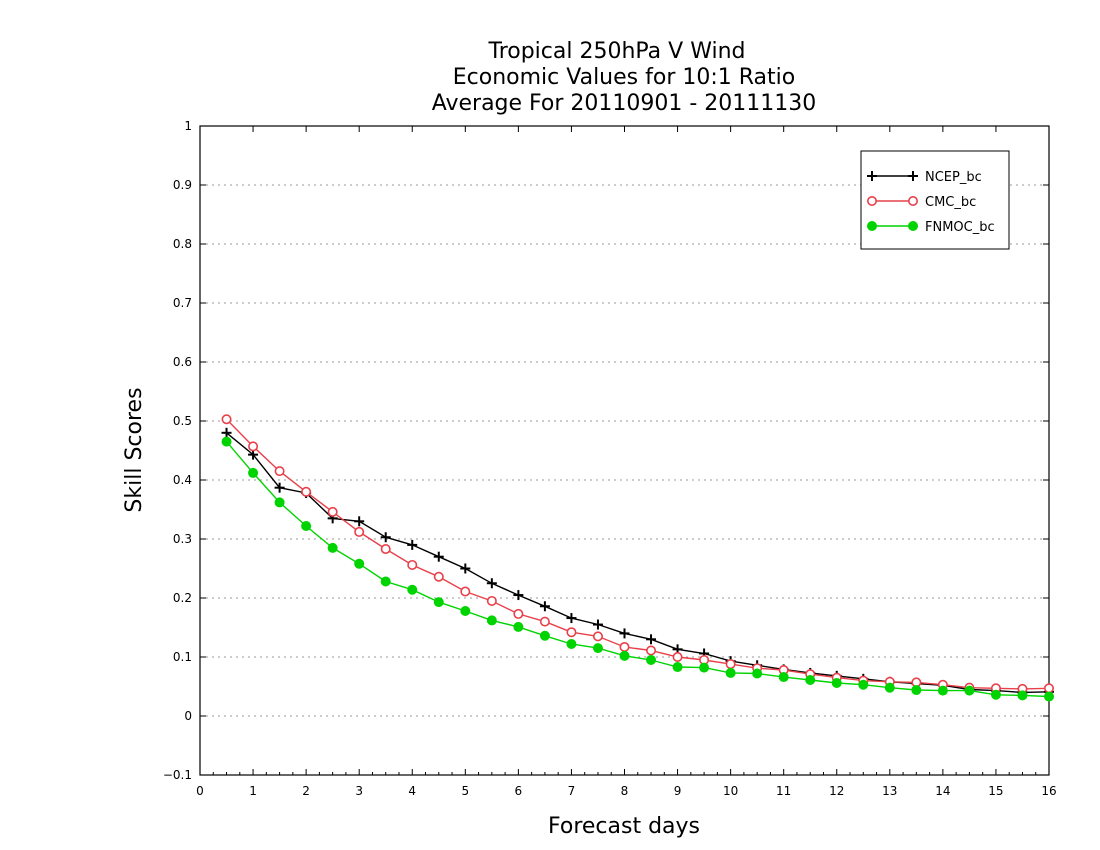  What do you see at coordinates (182, 598) in the screenshot?
I see `y-tick-label: 0.2` at bounding box center [182, 598].